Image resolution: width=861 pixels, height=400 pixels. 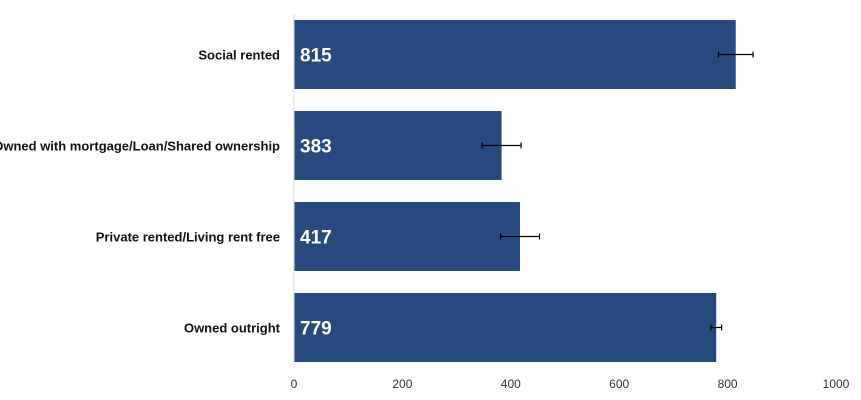 What do you see at coordinates (505, 327) in the screenshot?
I see `bar-owned-outright` at bounding box center [505, 327].